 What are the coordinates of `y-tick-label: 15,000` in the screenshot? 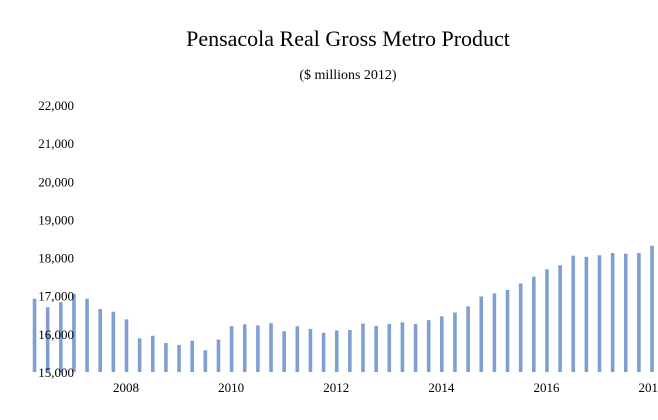 It's located at (56, 372).